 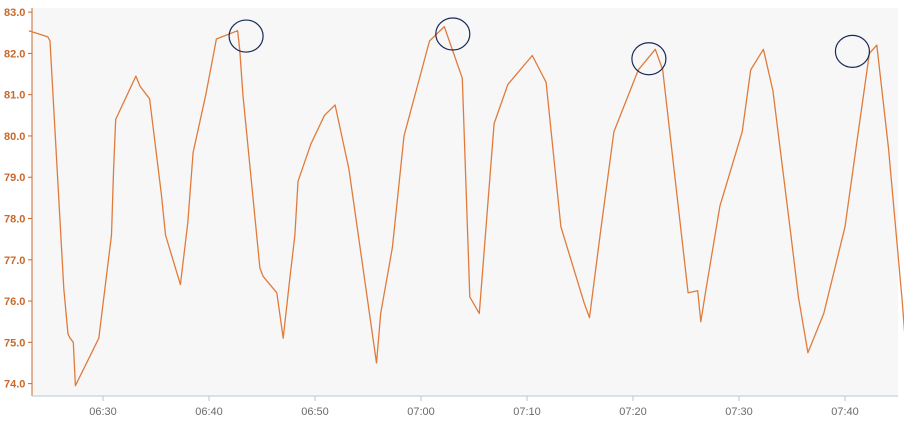 I want to click on x-tick-label: 07:00, so click(x=421, y=412).